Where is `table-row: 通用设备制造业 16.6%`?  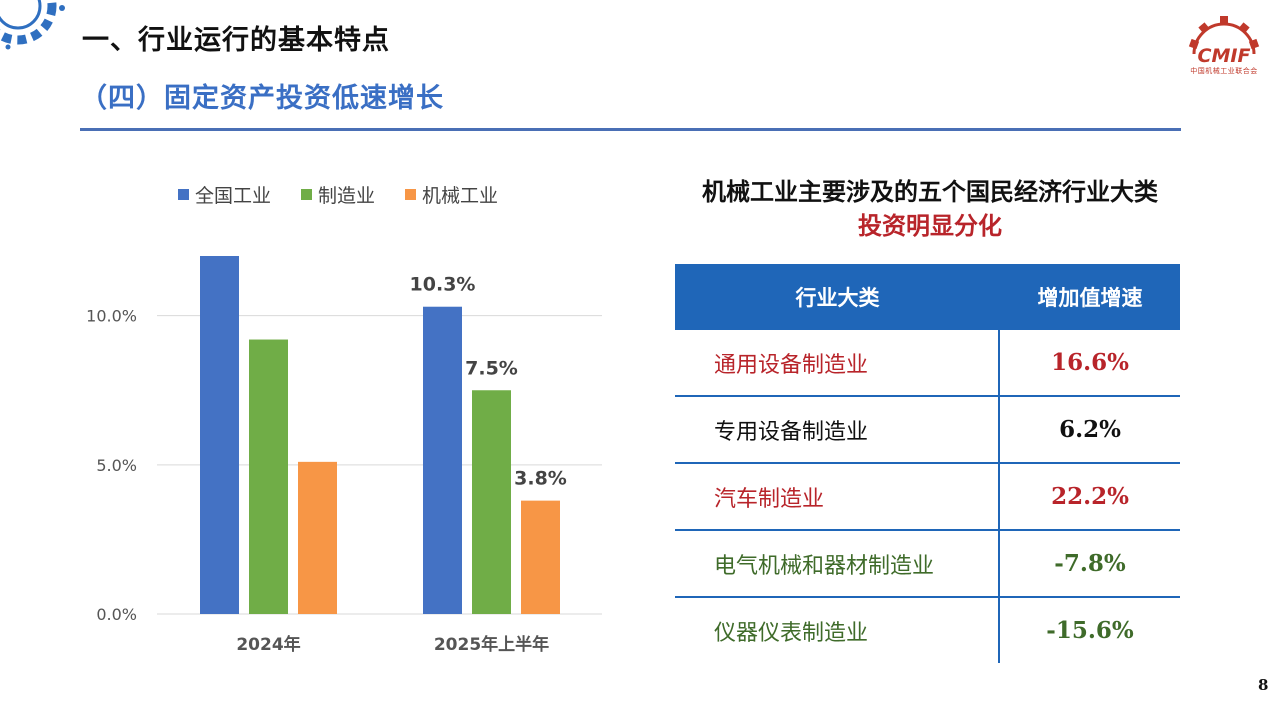 table-row: 通用设备制造业 16.6% is located at coordinates (927, 363).